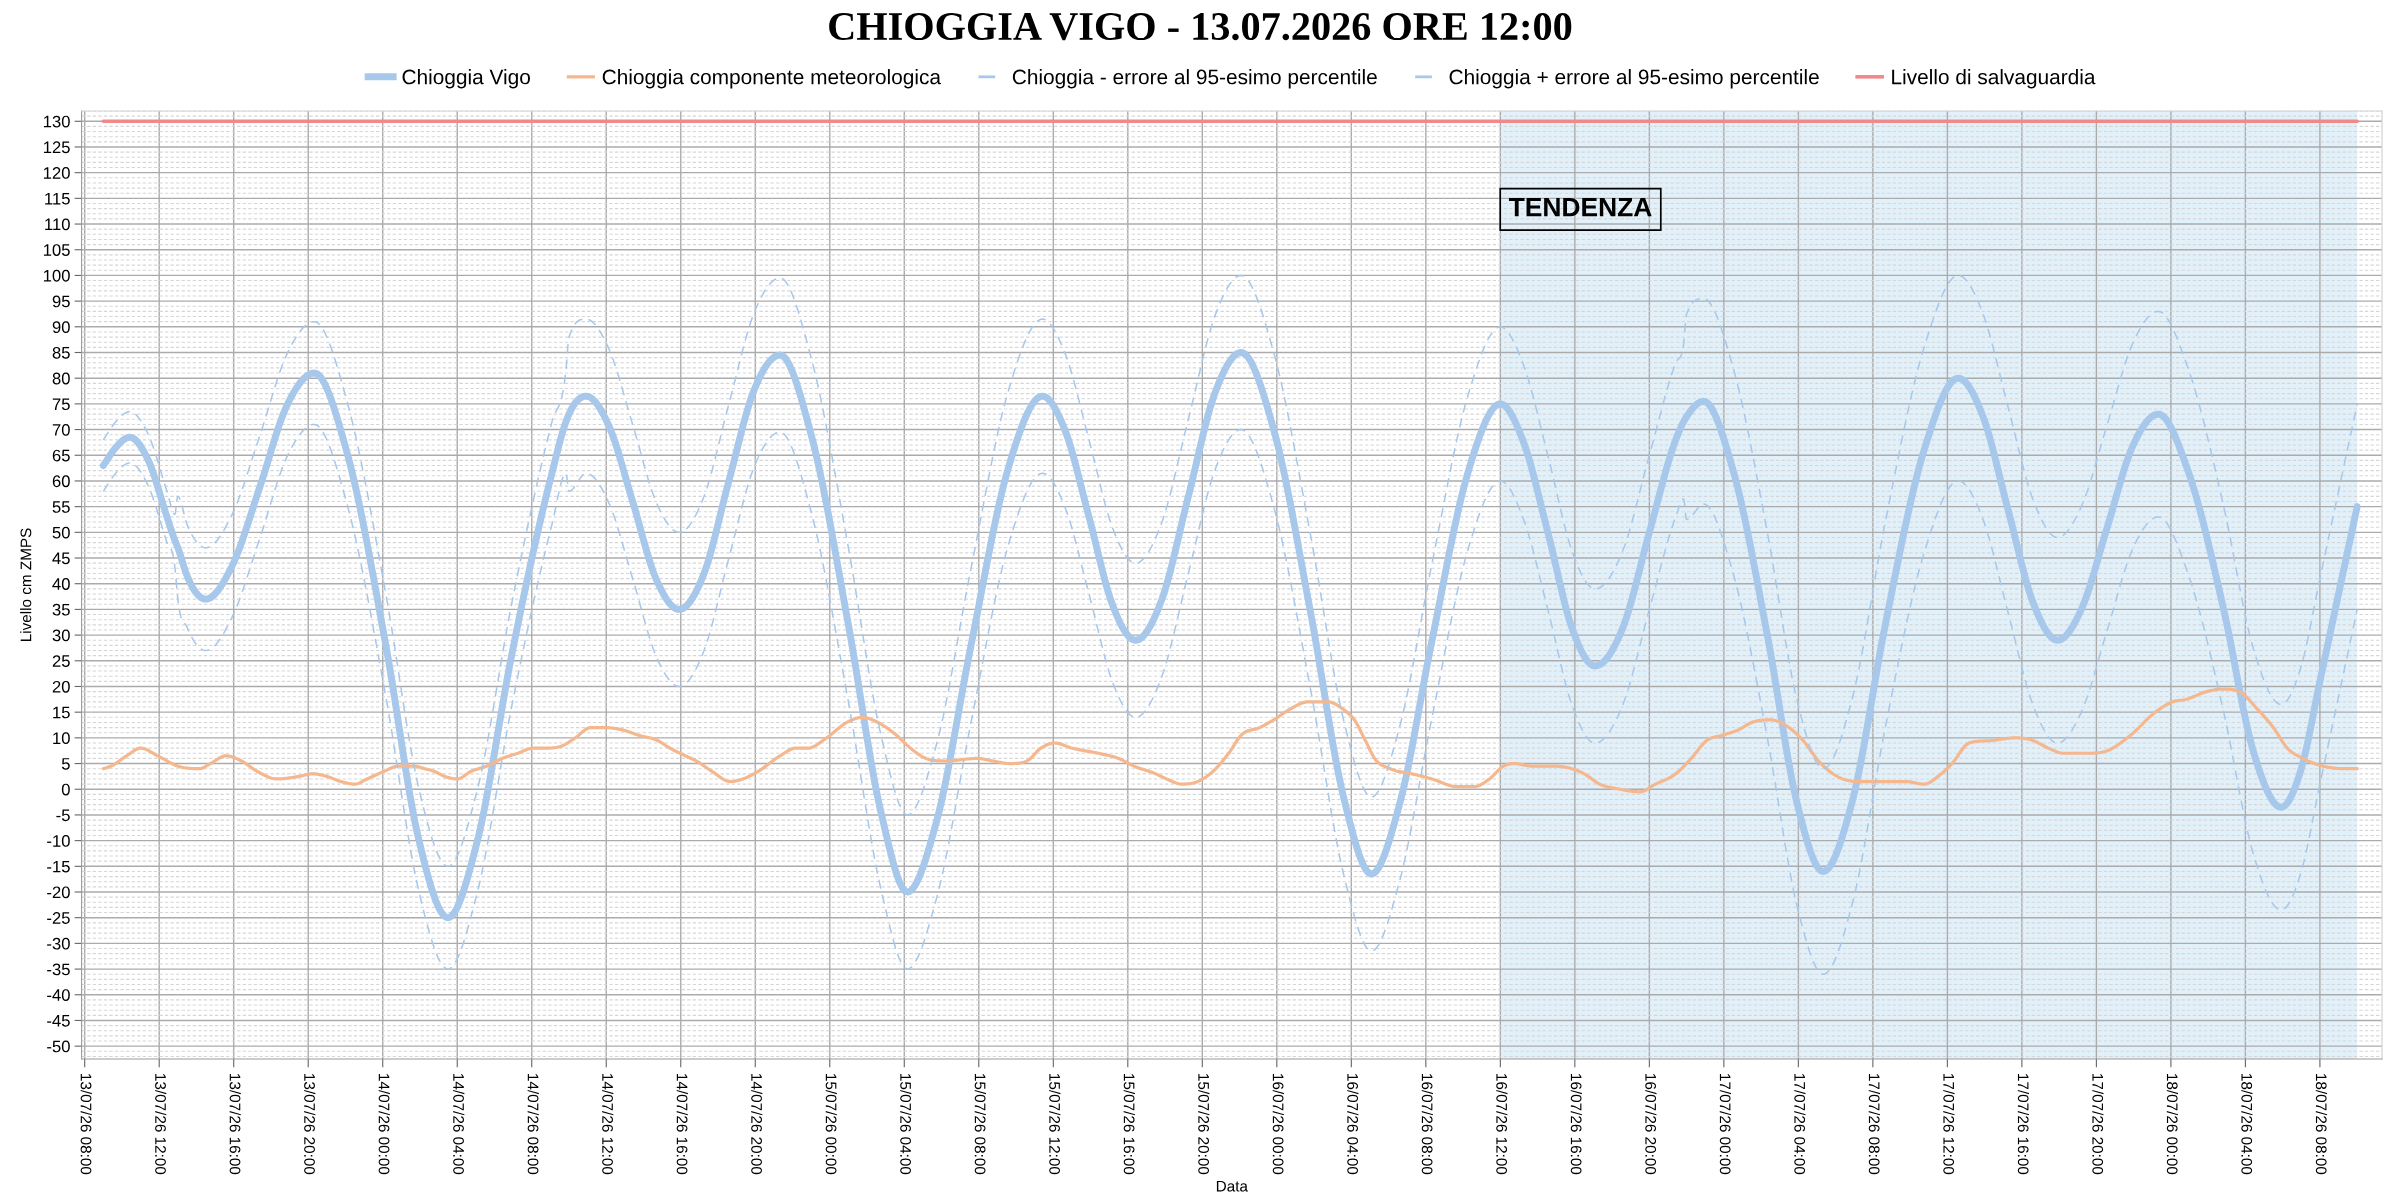 The image size is (2400, 1200). What do you see at coordinates (61, 661) in the screenshot?
I see `y-tick-label: 25` at bounding box center [61, 661].